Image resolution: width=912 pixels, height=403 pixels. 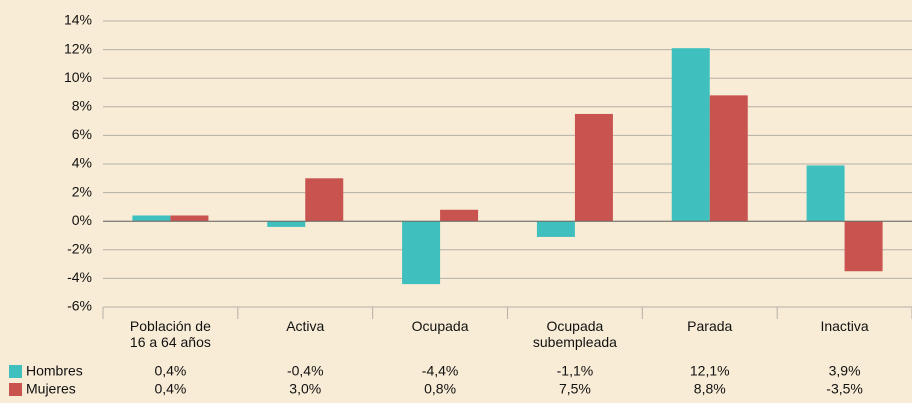 I want to click on y-tick-label: -4%, so click(x=79, y=277).